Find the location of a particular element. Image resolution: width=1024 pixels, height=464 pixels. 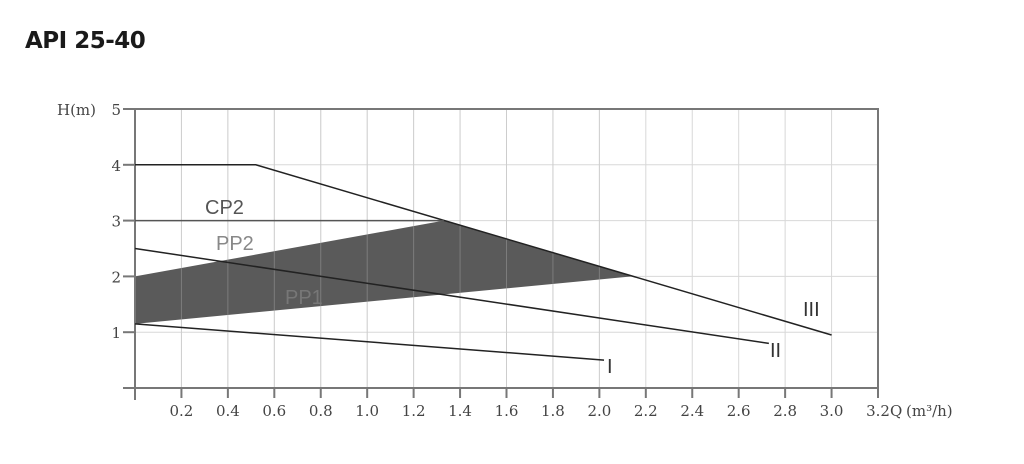

label-ii: II is located at coordinates (775, 351).